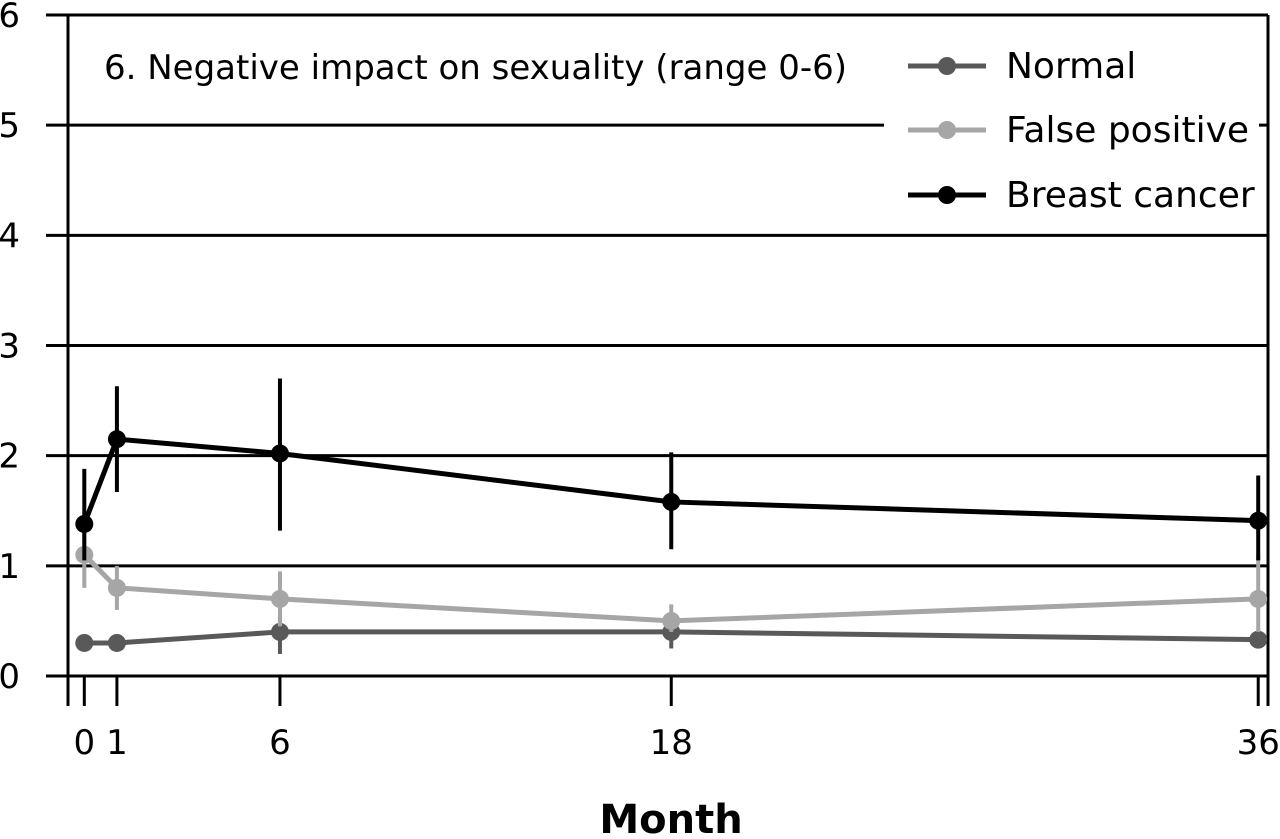 Image resolution: width=1280 pixels, height=839 pixels. I want to click on legend-label-2: Breast cancer, so click(1130, 195).